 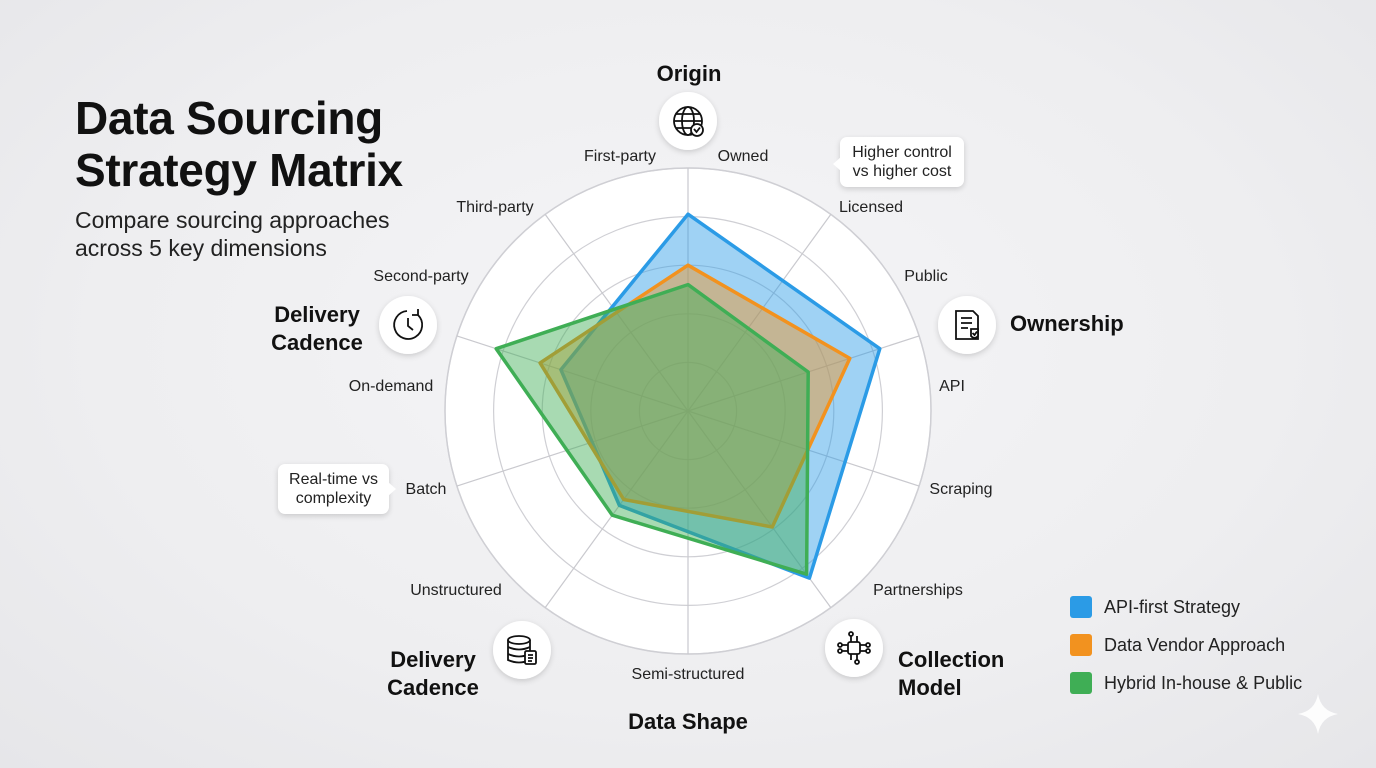 I want to click on subtitle-line-2: across 5 key dimensions, so click(x=201, y=248).